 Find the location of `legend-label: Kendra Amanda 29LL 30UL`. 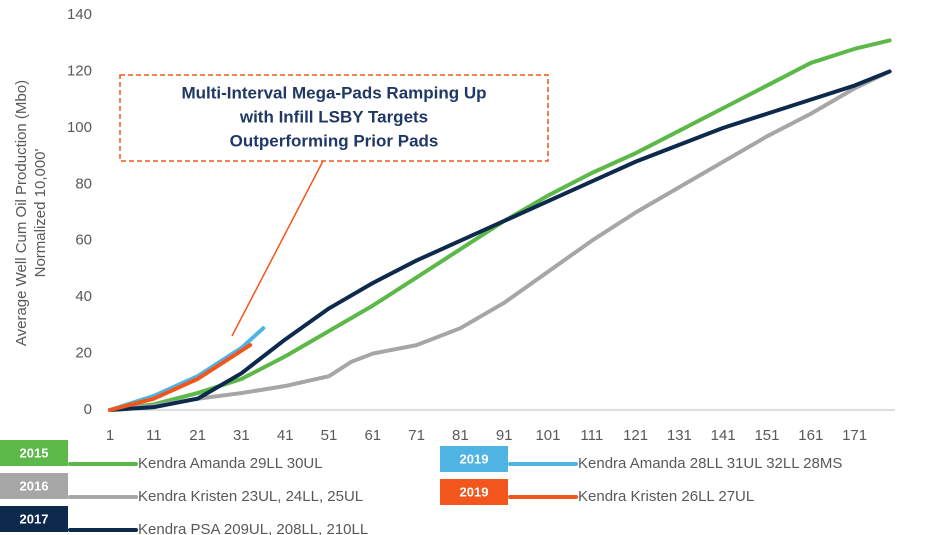

legend-label: Kendra Amanda 29LL 30UL is located at coordinates (230, 463).